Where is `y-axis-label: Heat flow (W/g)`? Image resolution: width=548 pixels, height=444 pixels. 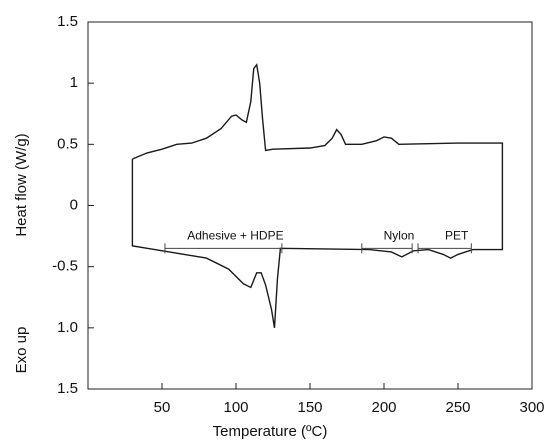 y-axis-label: Heat flow (W/g) is located at coordinates (21, 184).